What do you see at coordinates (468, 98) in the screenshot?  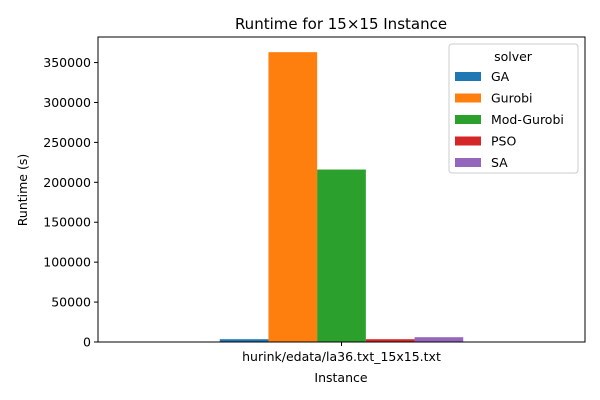 I see `legend-swatch-gurobi` at bounding box center [468, 98].